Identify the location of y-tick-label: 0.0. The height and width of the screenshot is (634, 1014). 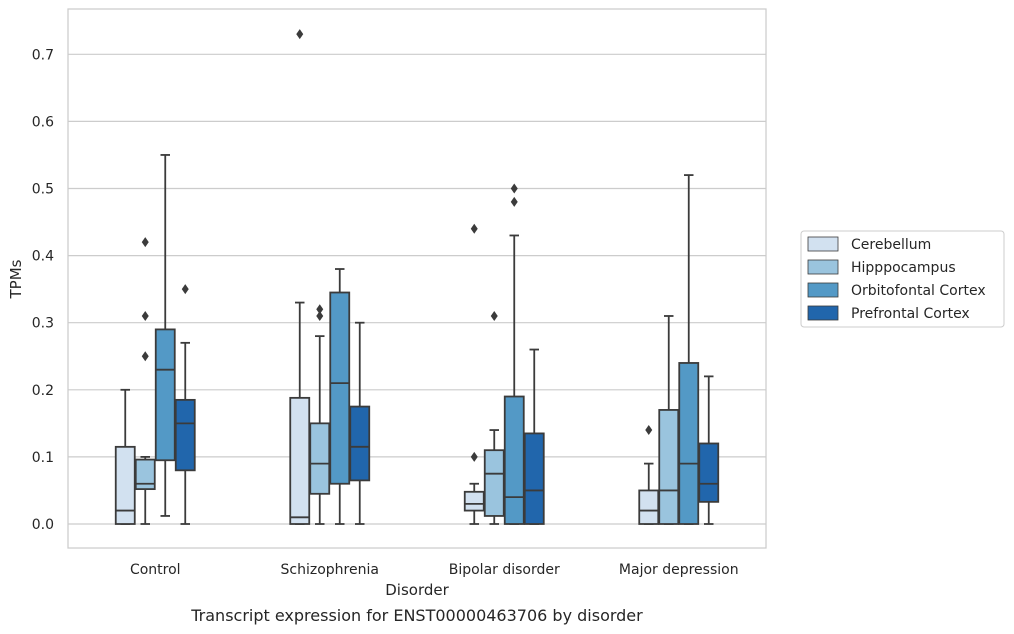
(43, 525).